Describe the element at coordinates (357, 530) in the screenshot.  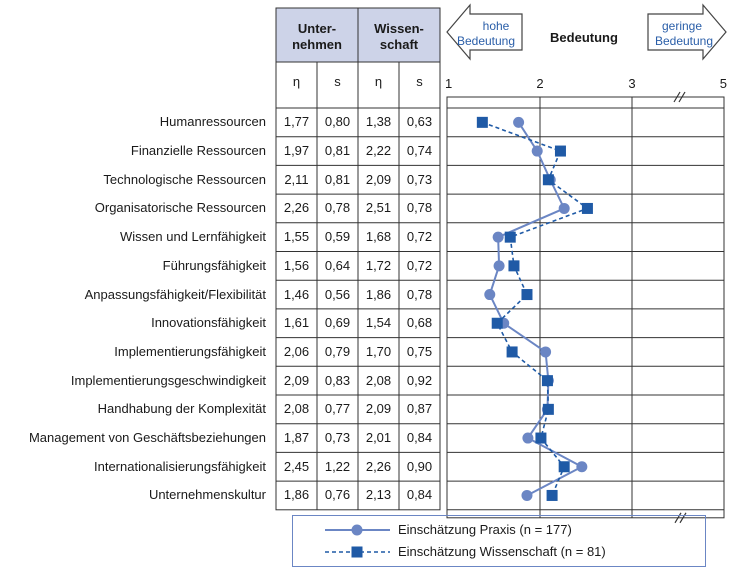
I see `legend-marker-praxis` at that location.